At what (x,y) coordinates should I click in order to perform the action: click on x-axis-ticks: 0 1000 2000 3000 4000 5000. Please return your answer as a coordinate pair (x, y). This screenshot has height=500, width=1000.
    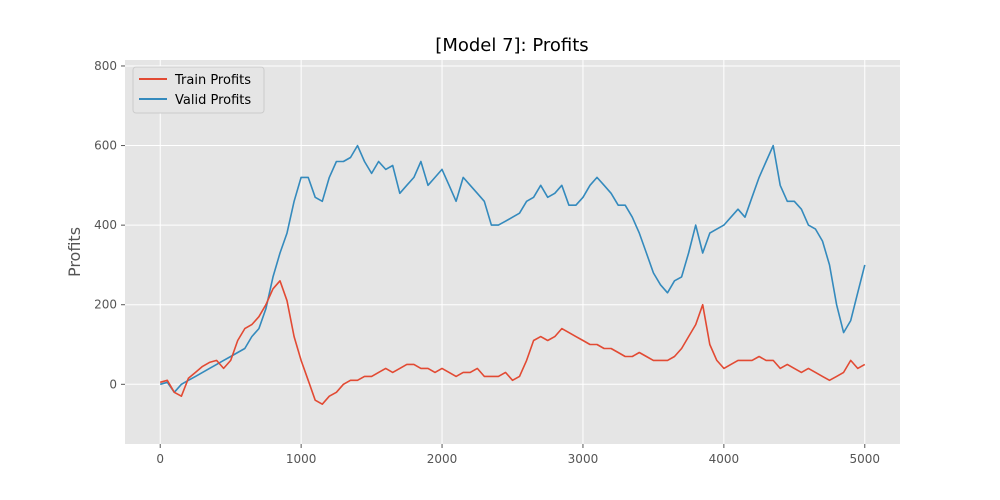
    Looking at the image, I should click on (518, 455).